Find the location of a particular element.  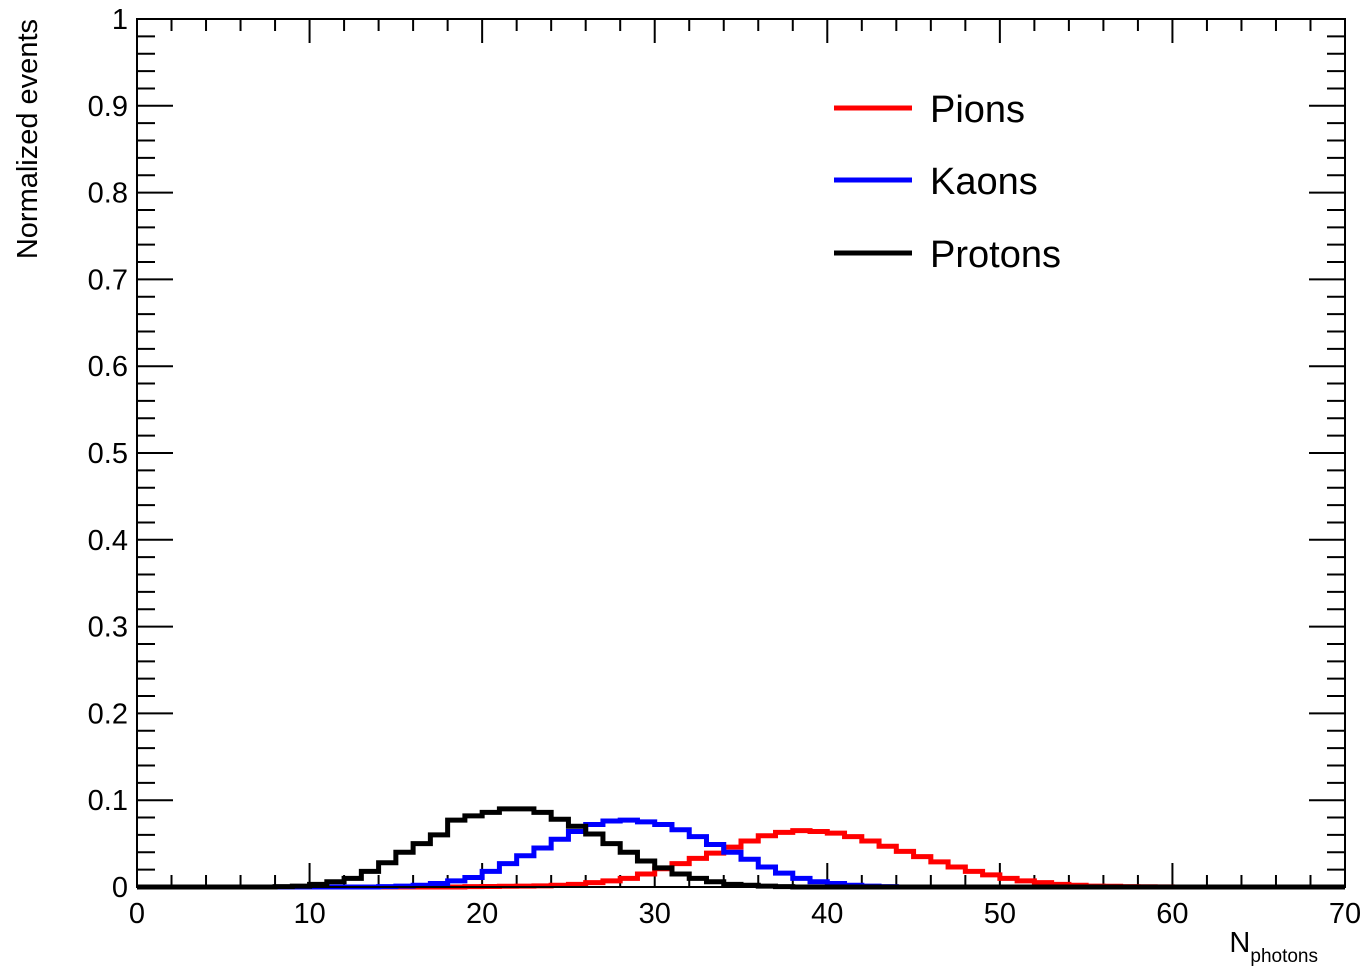

legend-label-kaons: Kaons is located at coordinates (984, 182).